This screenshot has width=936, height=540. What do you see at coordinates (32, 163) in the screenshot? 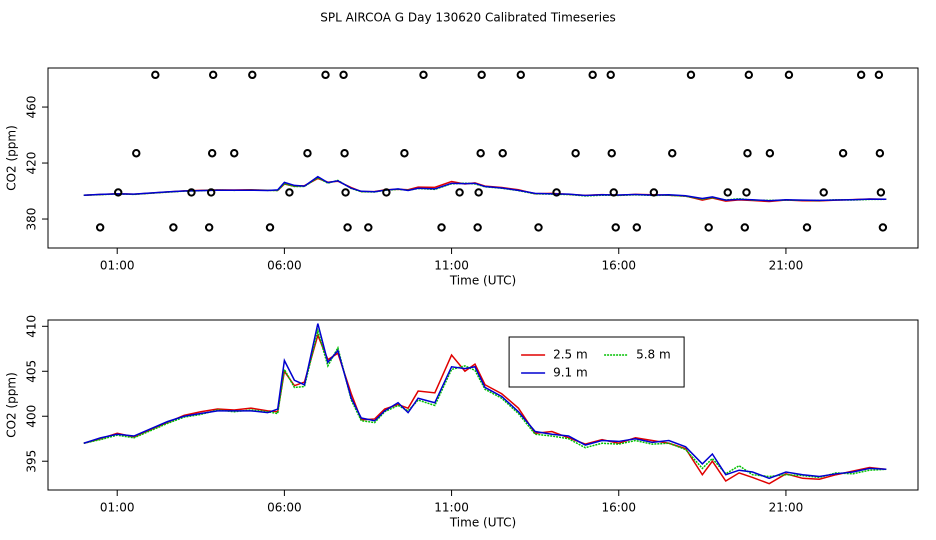
I see `y-tick-label: 420` at bounding box center [32, 163].